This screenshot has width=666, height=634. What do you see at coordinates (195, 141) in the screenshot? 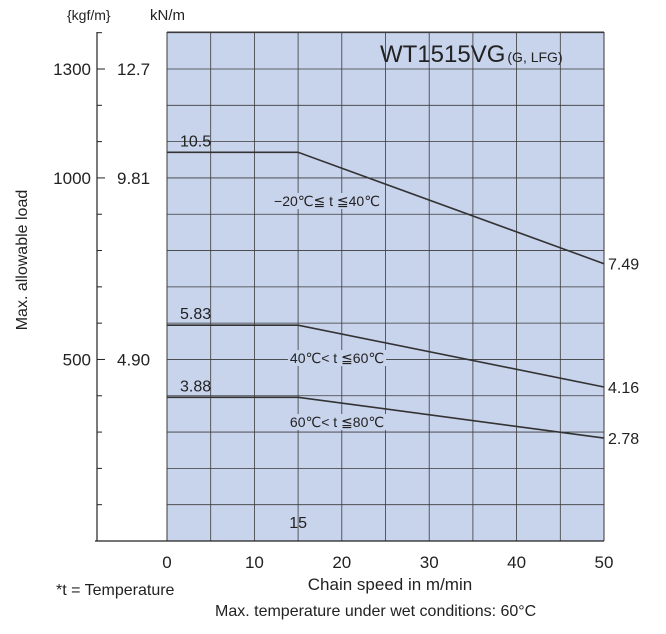
I see `series-start-label: 10.5` at bounding box center [195, 141].